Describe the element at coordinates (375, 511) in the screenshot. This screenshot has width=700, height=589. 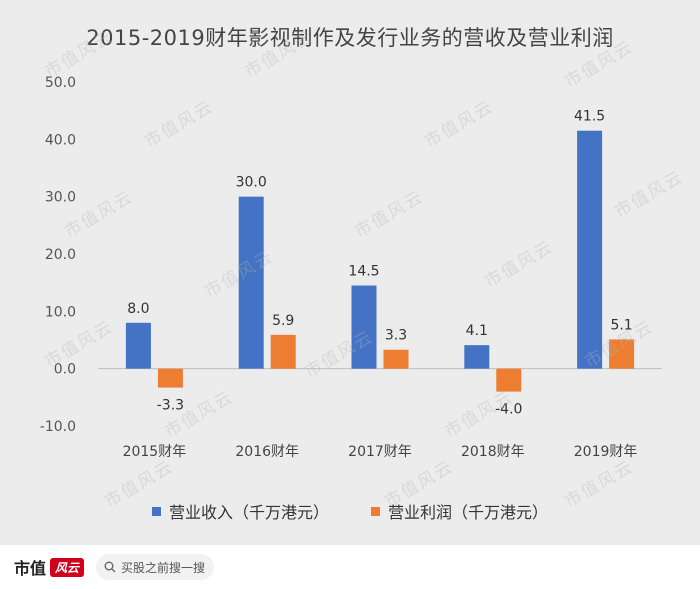
I see `legend-swatch-profit` at that location.